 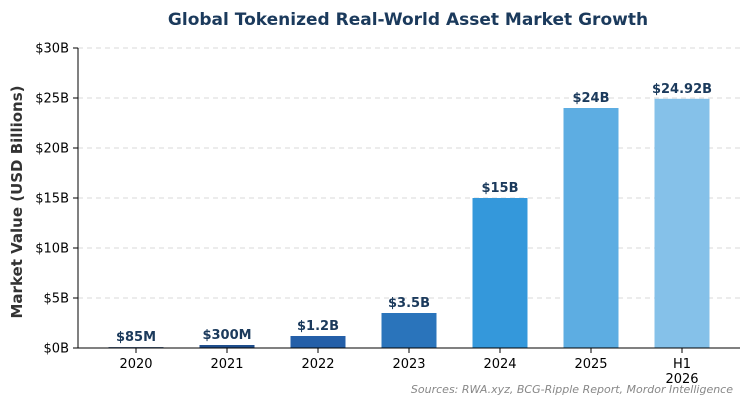 I want to click on y-tick-label: $15B, so click(x=52, y=199).